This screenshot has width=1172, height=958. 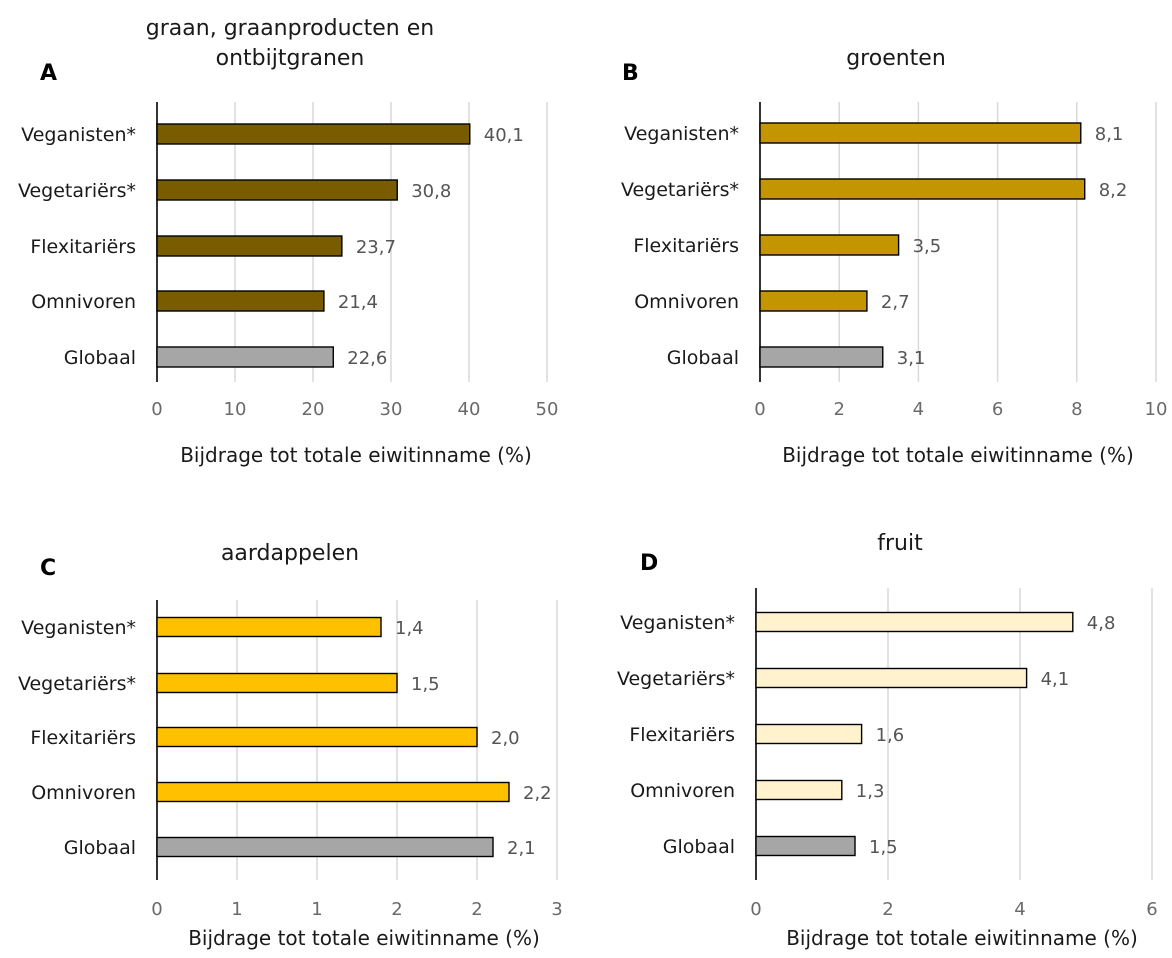 What do you see at coordinates (376, 247) in the screenshot?
I see `data-label: 23,7` at bounding box center [376, 247].